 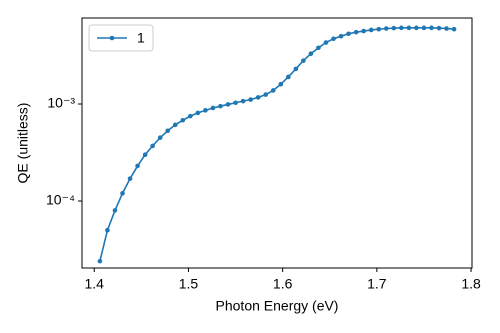 I want to click on x-tick-label: 1.7, so click(x=377, y=284).